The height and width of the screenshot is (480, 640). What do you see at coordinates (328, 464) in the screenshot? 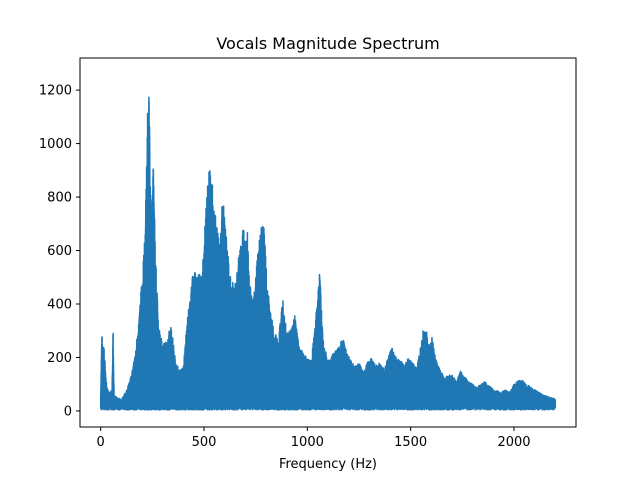
I see `x-axis-label: Frequency (Hz)` at bounding box center [328, 464].